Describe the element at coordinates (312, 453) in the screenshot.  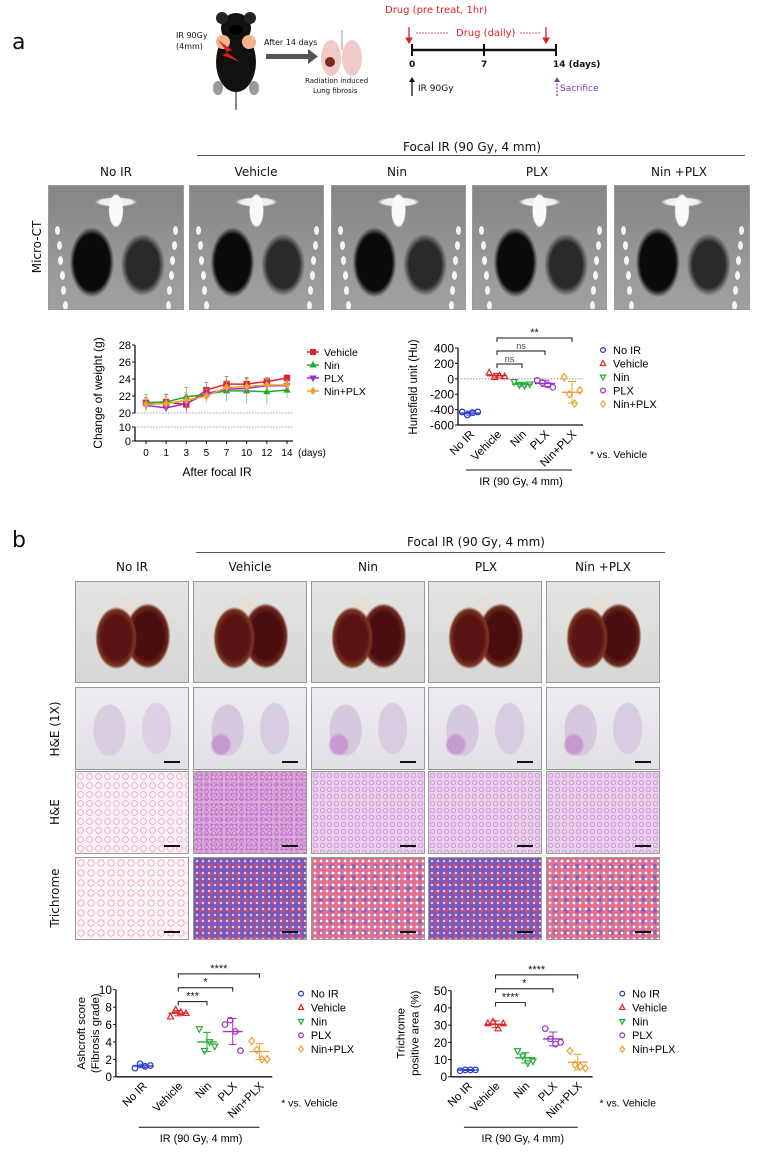
I see `x-unit-label: (days)` at that location.